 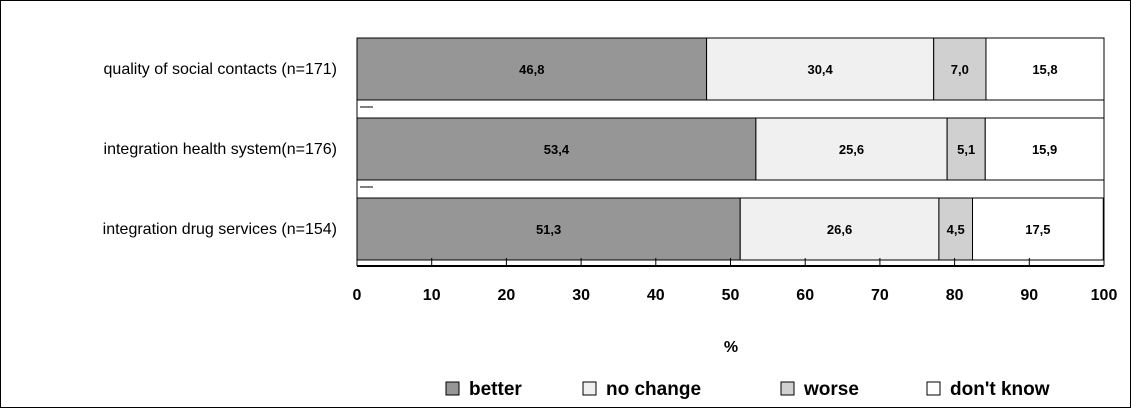 What do you see at coordinates (735, 281) in the screenshot?
I see `x-axis-ticks: 0 10 20 30 40 50 60 70 80 90 100` at bounding box center [735, 281].